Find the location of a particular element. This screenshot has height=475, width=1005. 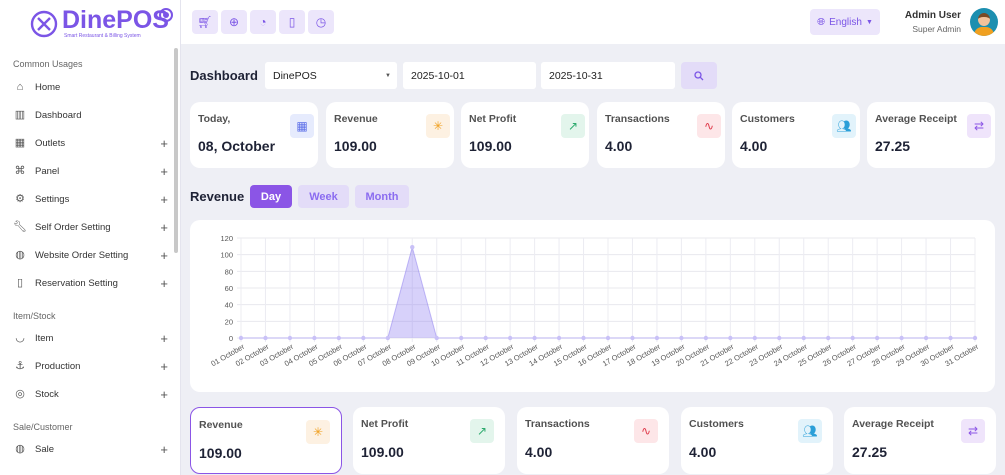

sidebar-item-stock: ◎ Stock + is located at coordinates (90, 394).